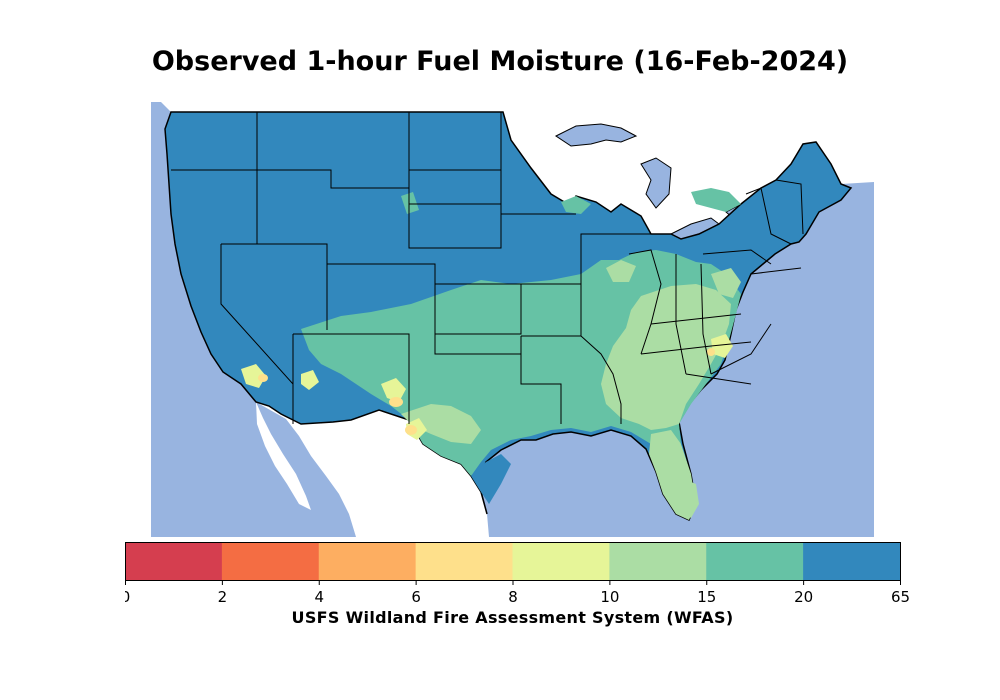  I want to click on colorbar-ticks: 0 2 4 6 8 10 15 20 65, so click(517, 593).